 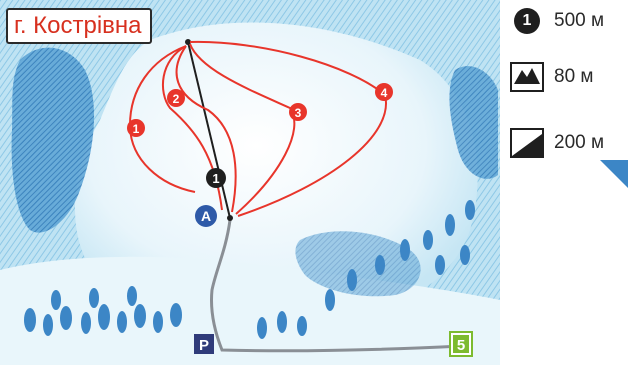 I want to click on tree-group-left, so click(x=103, y=311).